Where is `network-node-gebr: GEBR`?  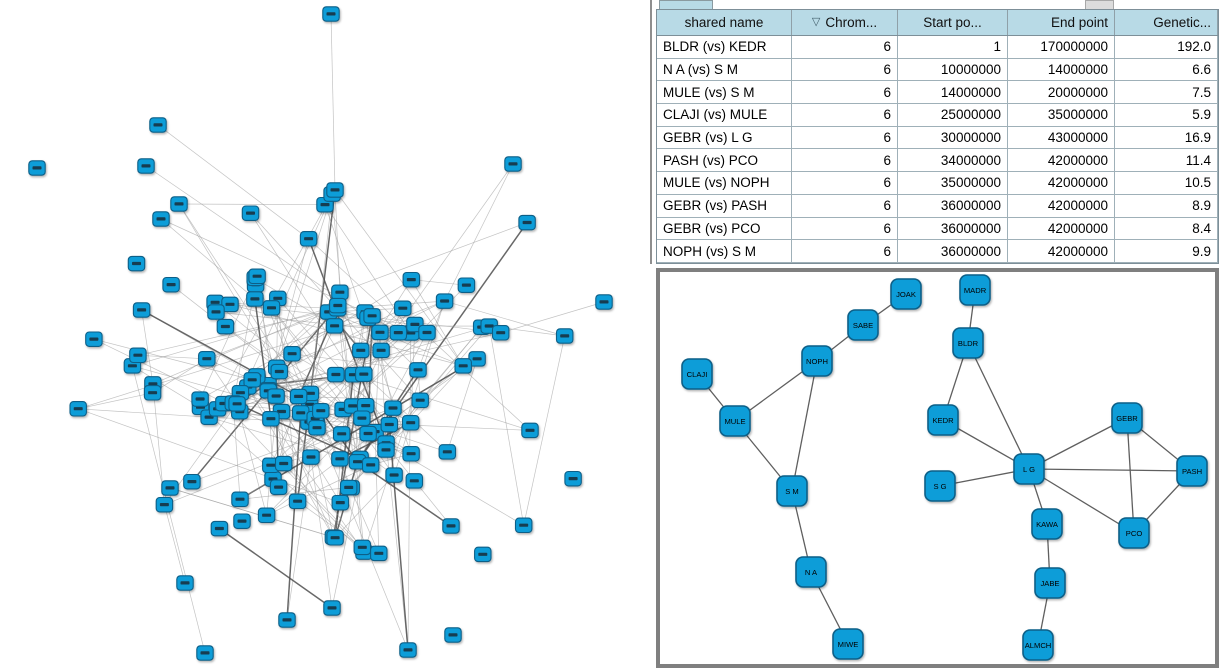 network-node-gebr: GEBR is located at coordinates (1127, 418).